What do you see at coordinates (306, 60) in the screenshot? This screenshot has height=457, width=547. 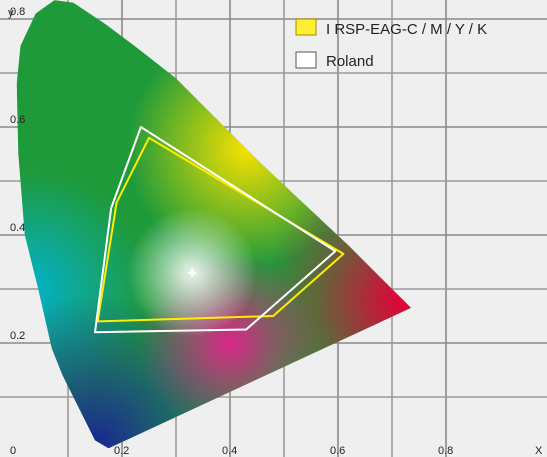 I see `legend-swatch-roland` at bounding box center [306, 60].